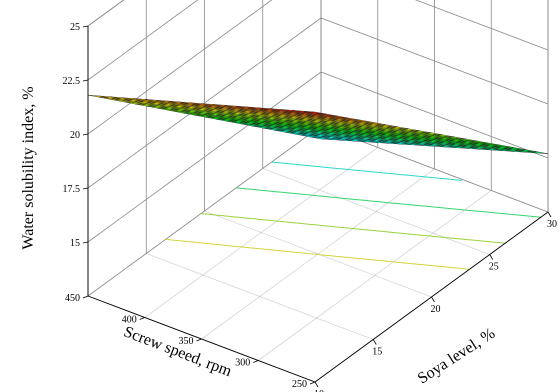 The height and width of the screenshot is (392, 560). What do you see at coordinates (72, 189) in the screenshot?
I see `z-tick-label: 17.5` at bounding box center [72, 189].